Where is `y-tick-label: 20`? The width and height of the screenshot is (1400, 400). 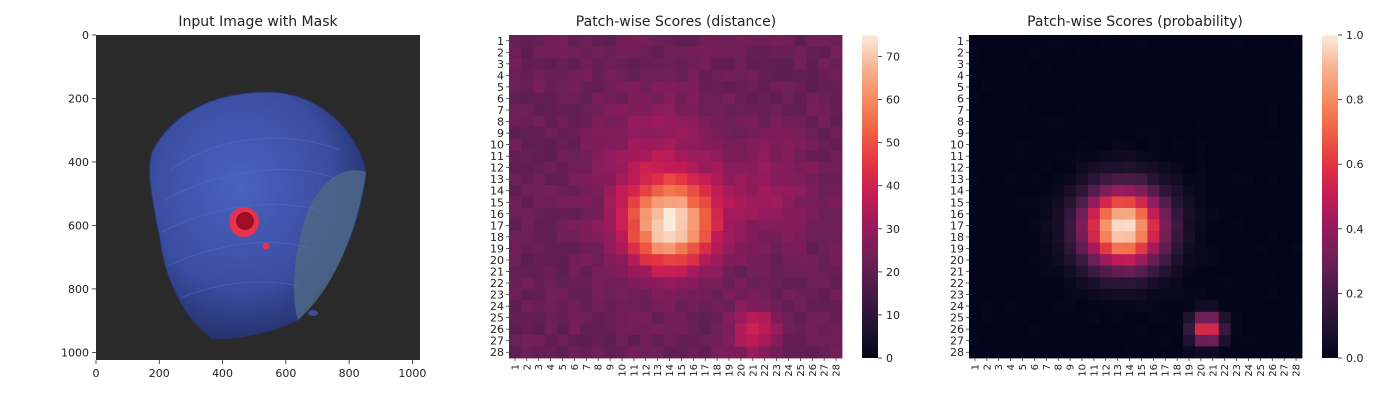
y-tick-label: 20 is located at coordinates (497, 260).